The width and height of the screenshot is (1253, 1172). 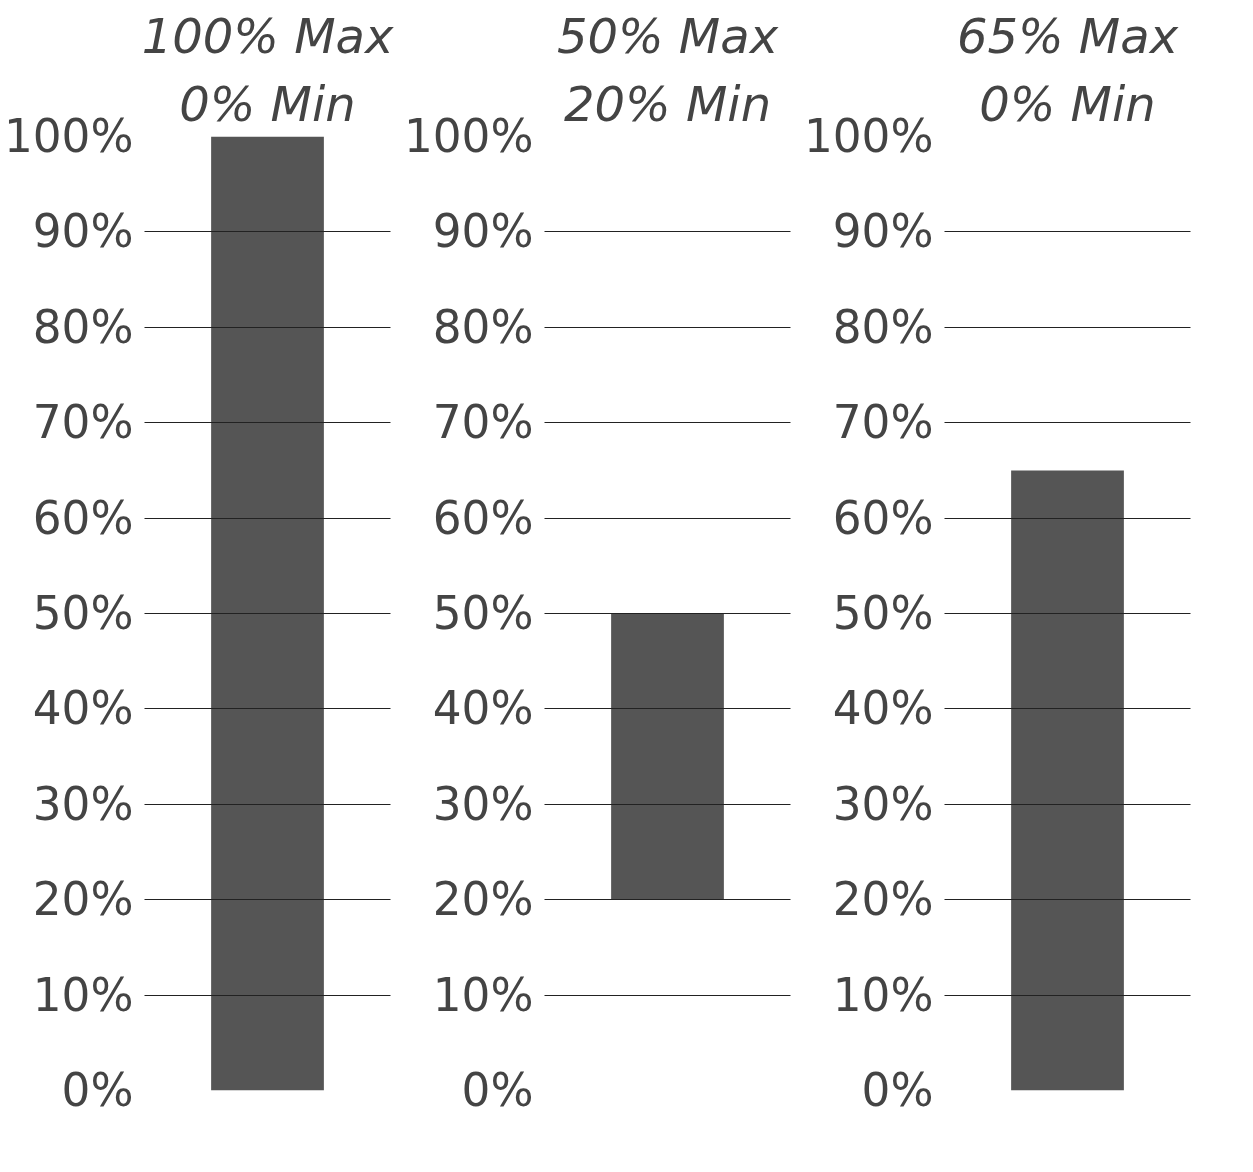 I want to click on chart-title: 50% Max, so click(x=667, y=35).